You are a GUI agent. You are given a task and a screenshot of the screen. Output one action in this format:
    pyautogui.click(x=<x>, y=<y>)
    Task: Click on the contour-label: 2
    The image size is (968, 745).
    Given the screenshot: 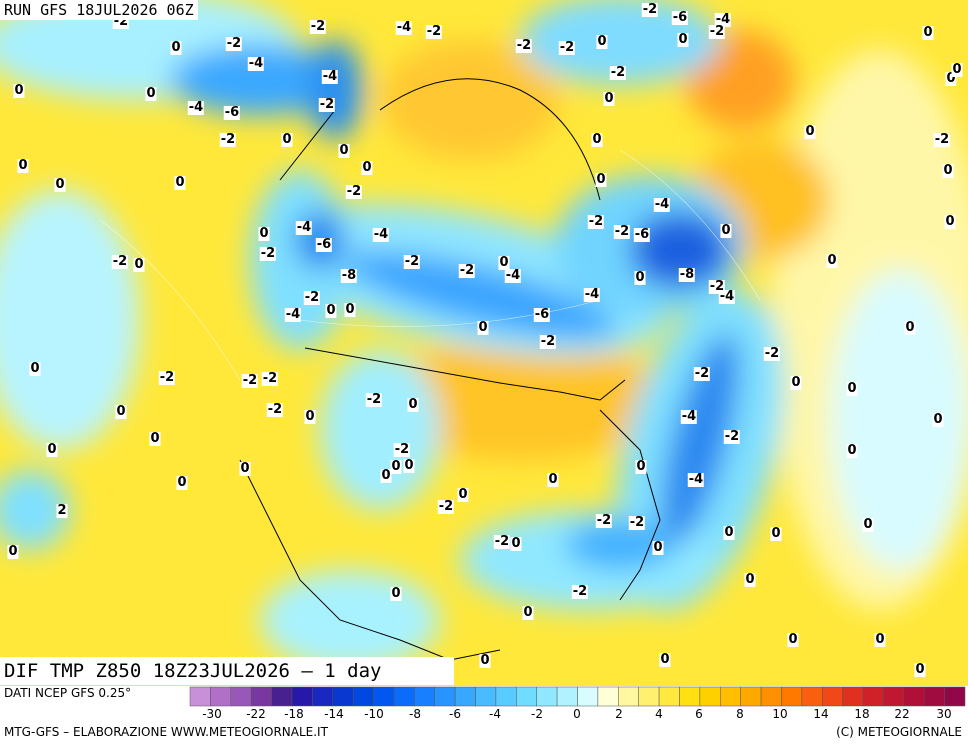 What is the action you would take?
    pyautogui.click(x=62, y=510)
    